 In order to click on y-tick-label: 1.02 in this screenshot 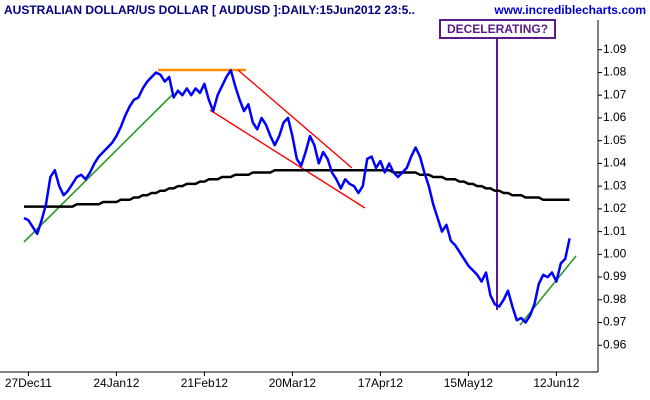, I will do `click(615, 208)`.